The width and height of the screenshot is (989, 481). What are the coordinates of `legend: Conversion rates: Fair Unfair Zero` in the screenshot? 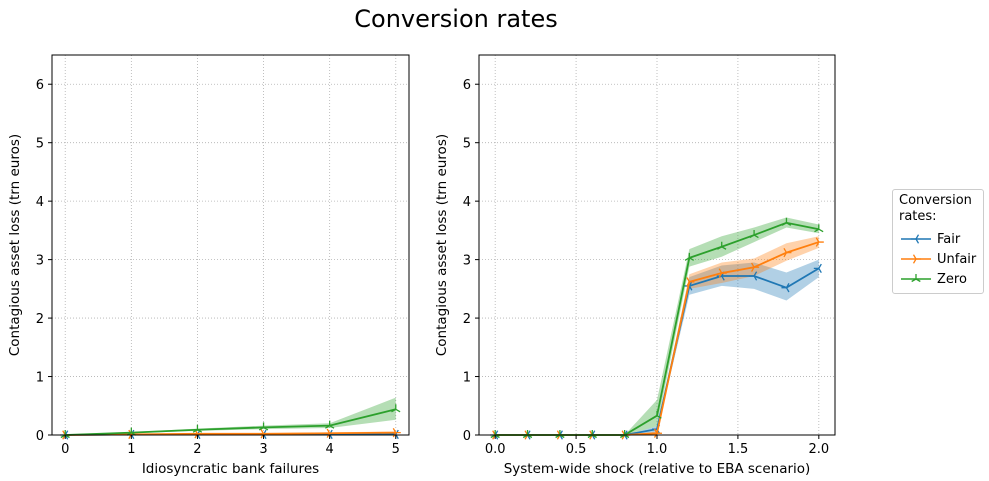 It's located at (938, 241).